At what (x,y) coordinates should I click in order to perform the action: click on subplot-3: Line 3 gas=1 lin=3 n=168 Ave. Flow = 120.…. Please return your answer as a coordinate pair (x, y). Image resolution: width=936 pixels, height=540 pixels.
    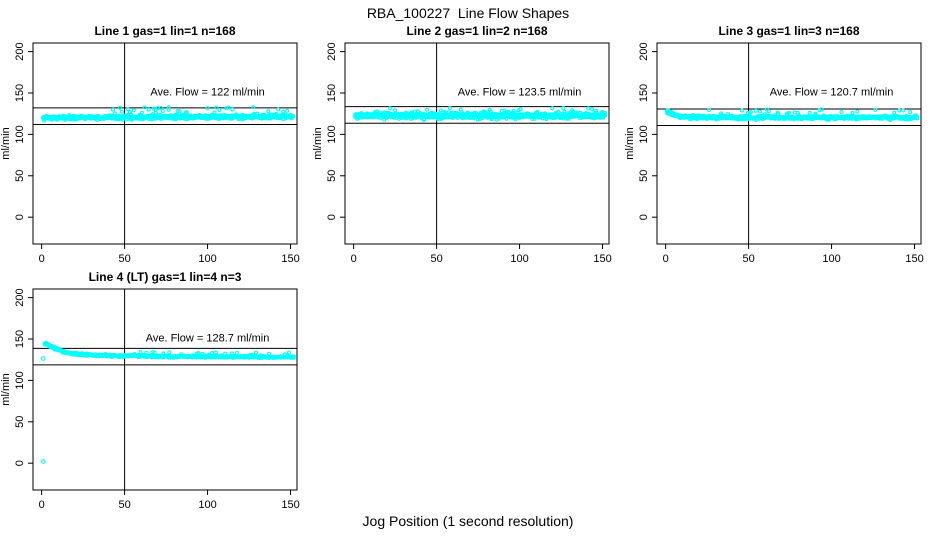
    Looking at the image, I should click on (774, 144).